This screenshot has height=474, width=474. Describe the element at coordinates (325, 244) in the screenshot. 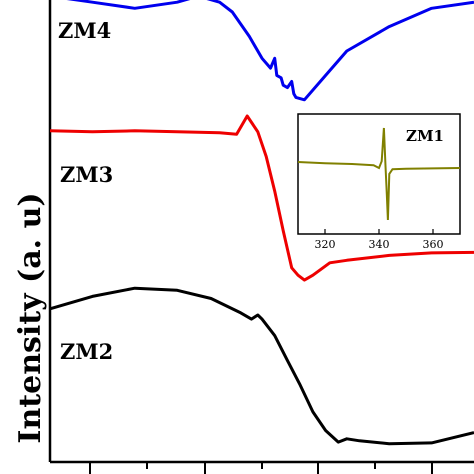

I see `inset-x-tick-label: 320` at that location.